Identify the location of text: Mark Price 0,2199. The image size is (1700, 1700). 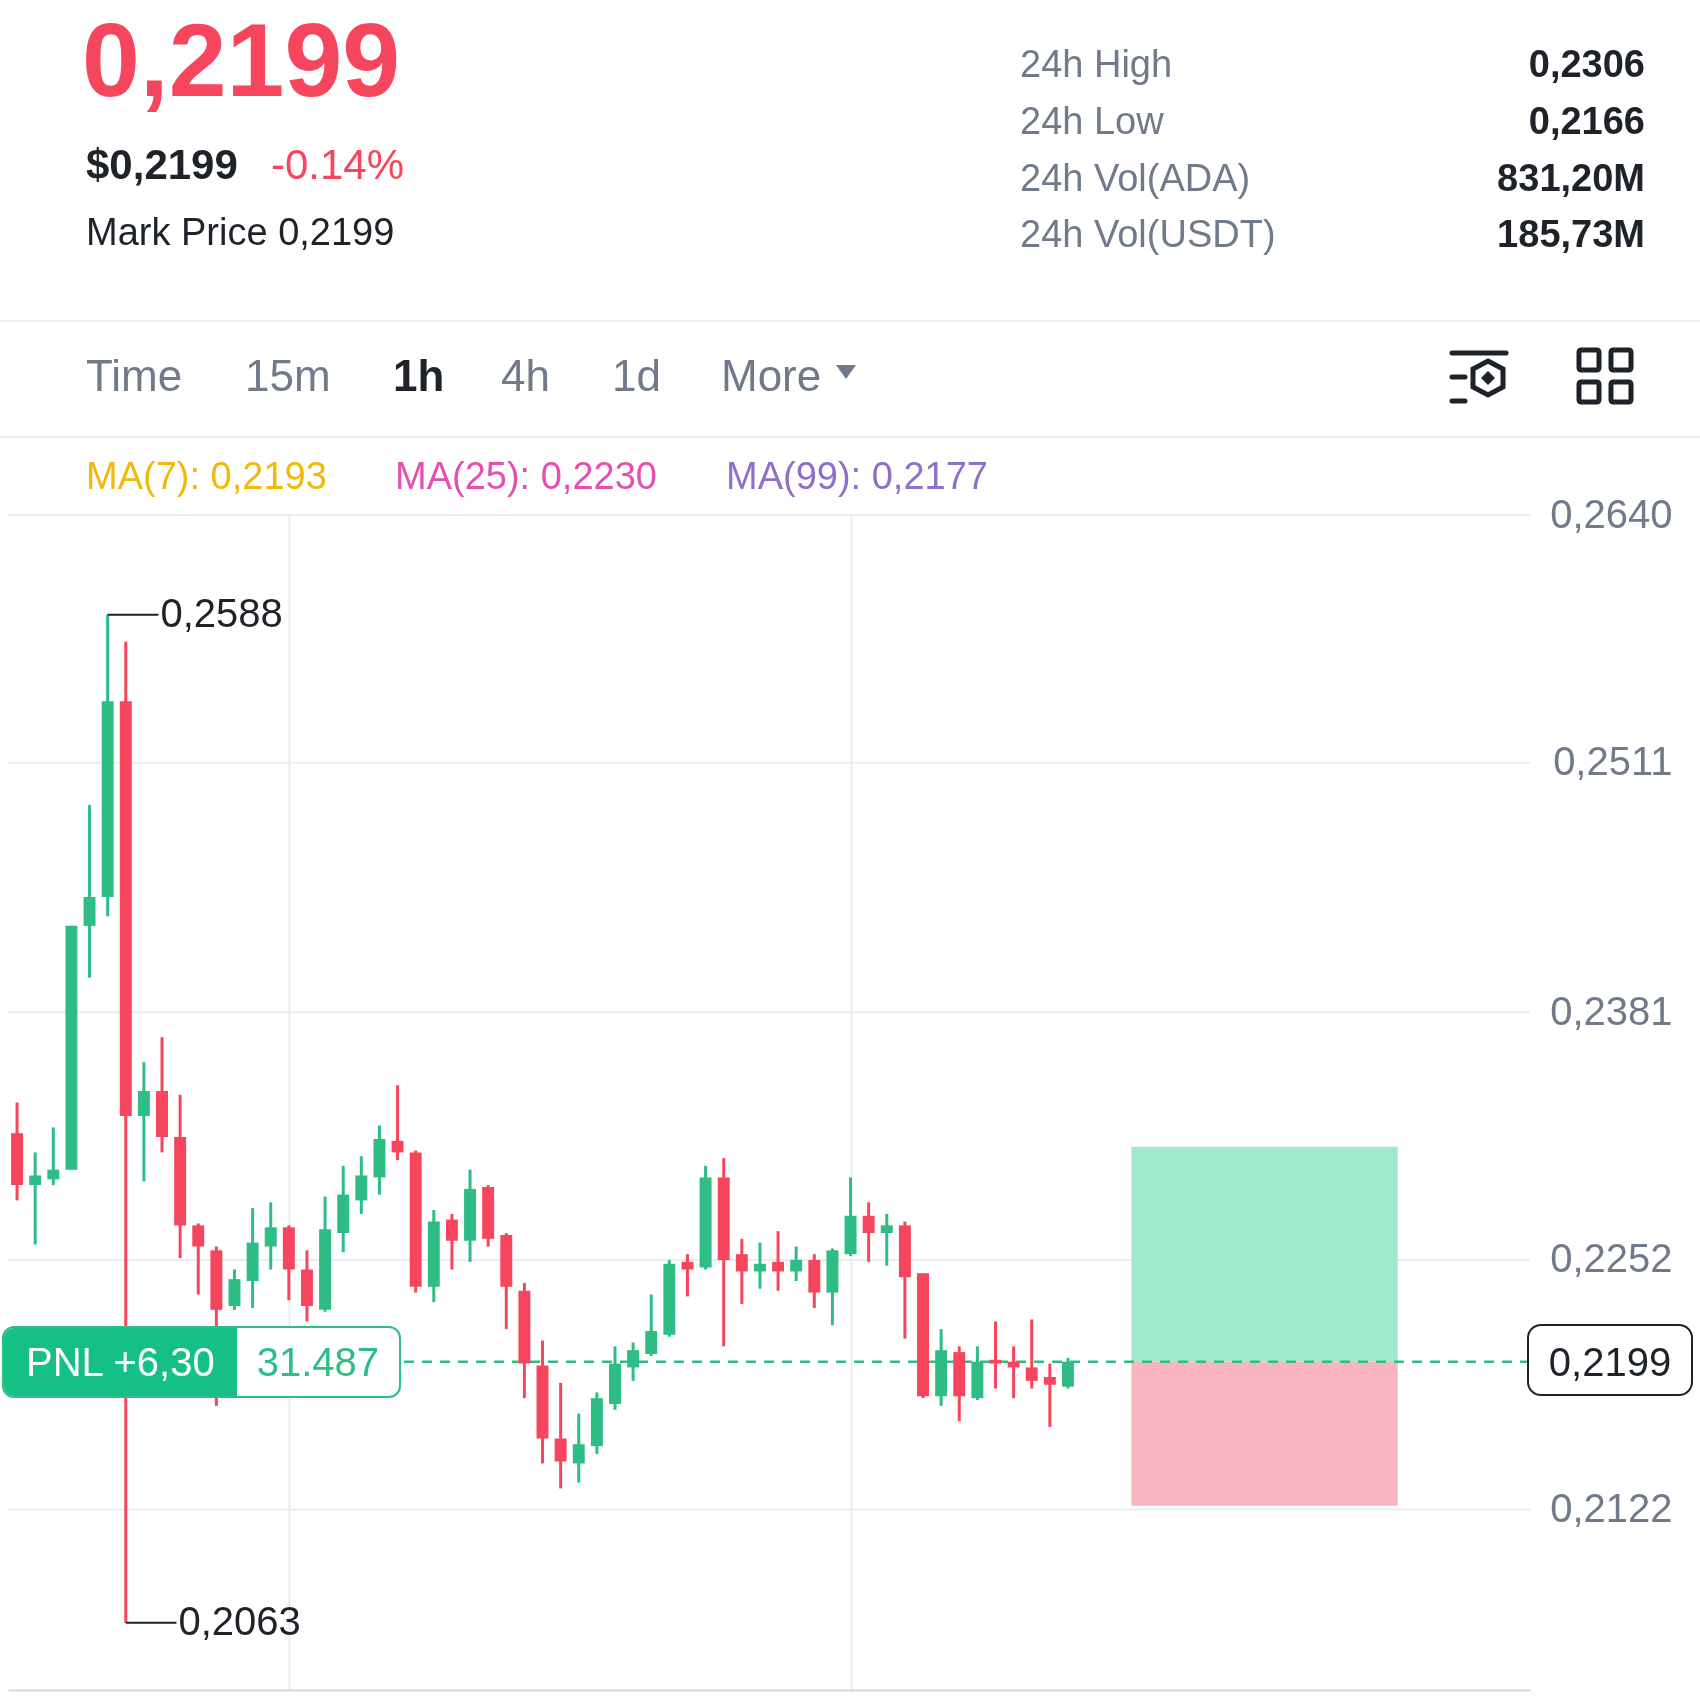
(240, 233).